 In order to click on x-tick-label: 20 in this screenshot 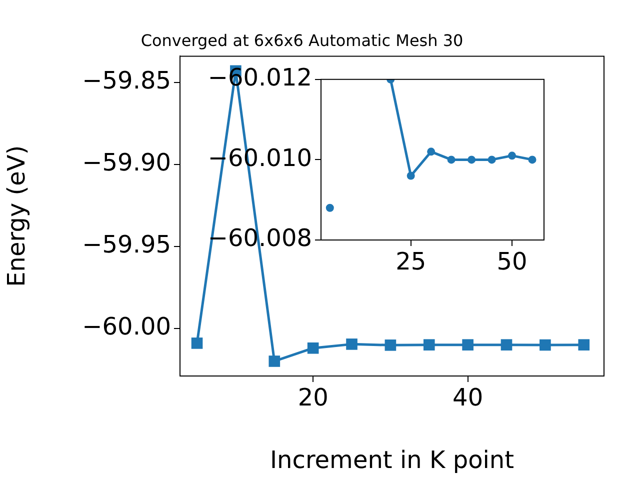, I will do `click(313, 398)`.